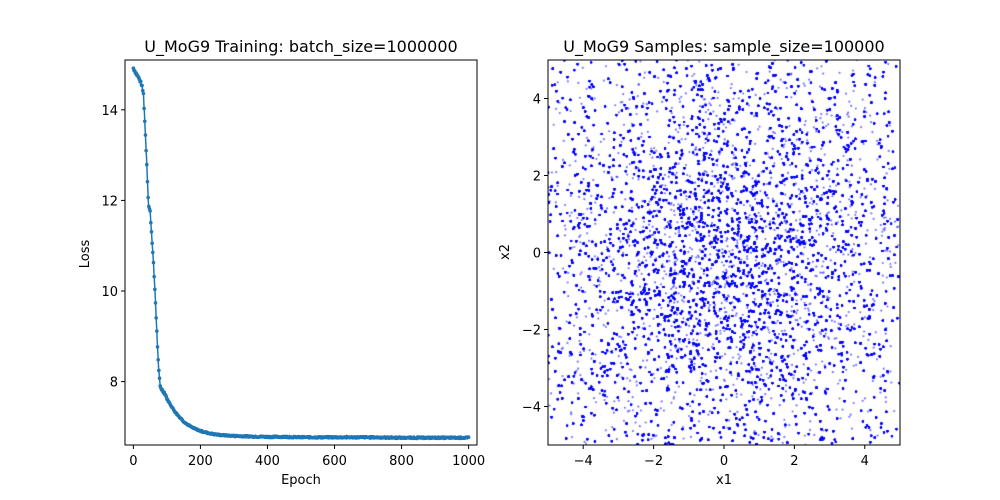  I want to click on samples-x-tick-label: 4, so click(865, 461).